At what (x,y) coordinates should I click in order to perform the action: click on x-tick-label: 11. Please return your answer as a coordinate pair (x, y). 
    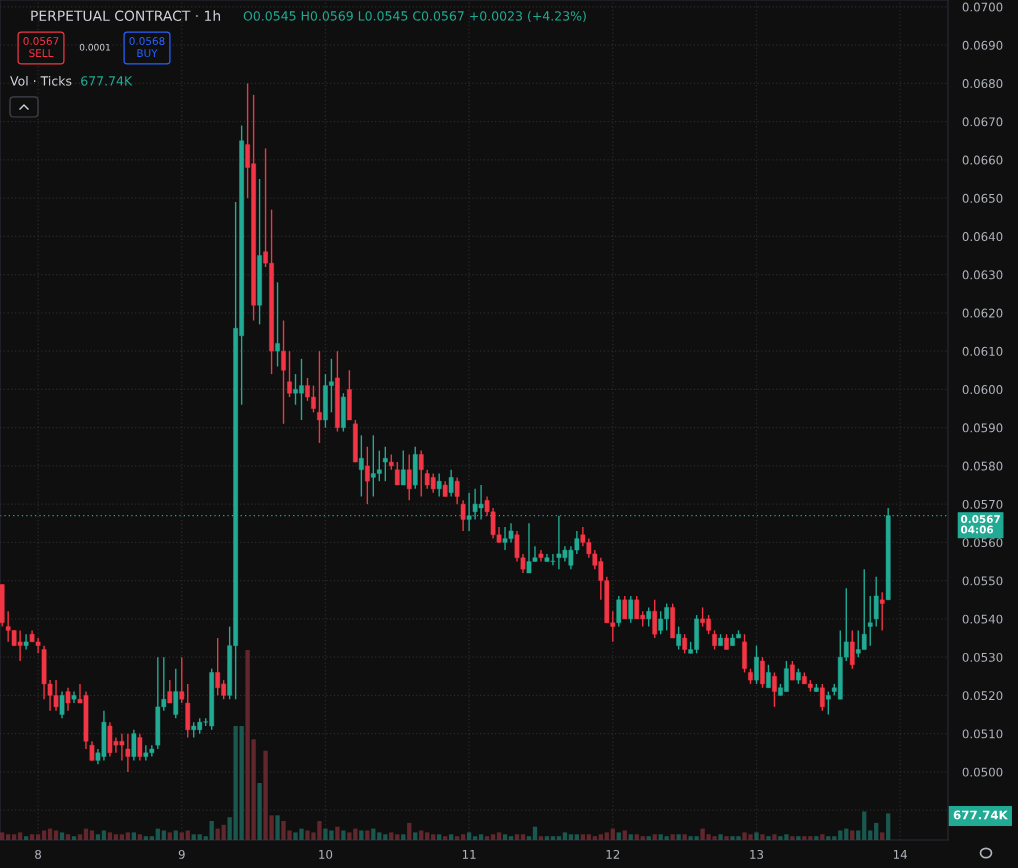
    Looking at the image, I should click on (469, 854).